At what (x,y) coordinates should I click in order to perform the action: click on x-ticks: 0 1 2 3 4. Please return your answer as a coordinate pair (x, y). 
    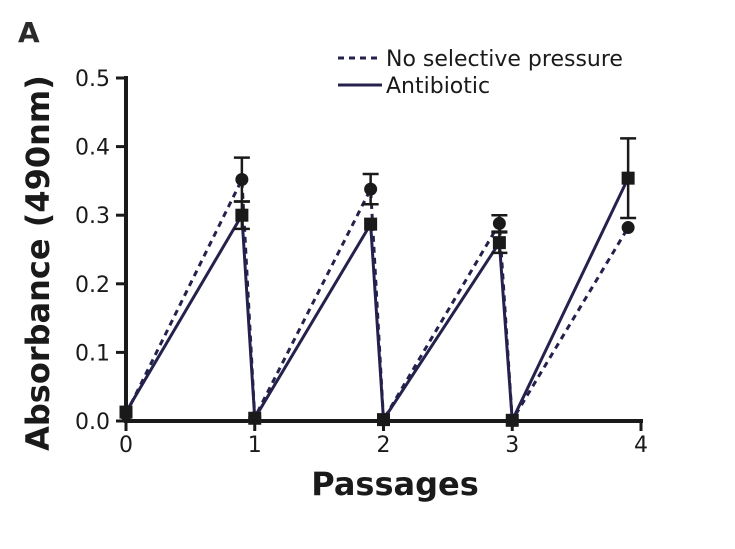
    Looking at the image, I should click on (383, 439).